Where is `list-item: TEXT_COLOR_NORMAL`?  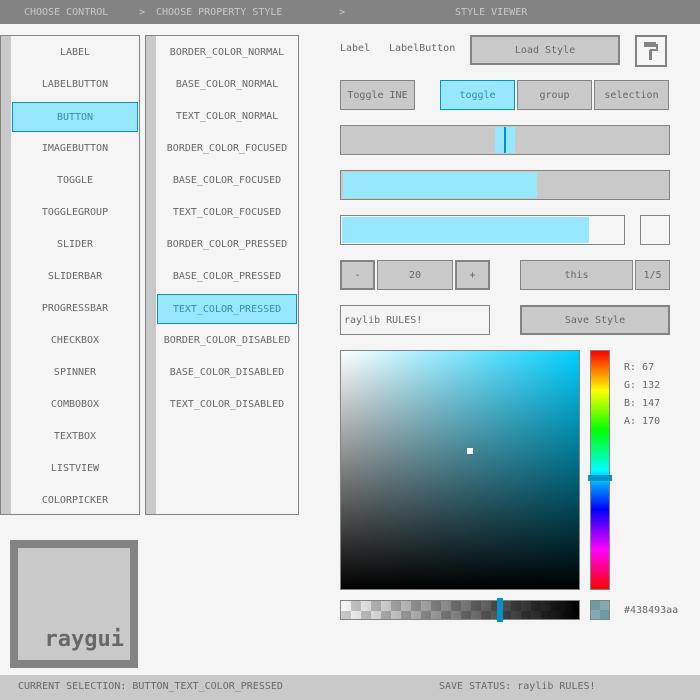
list-item: TEXT_COLOR_NORMAL is located at coordinates (227, 116).